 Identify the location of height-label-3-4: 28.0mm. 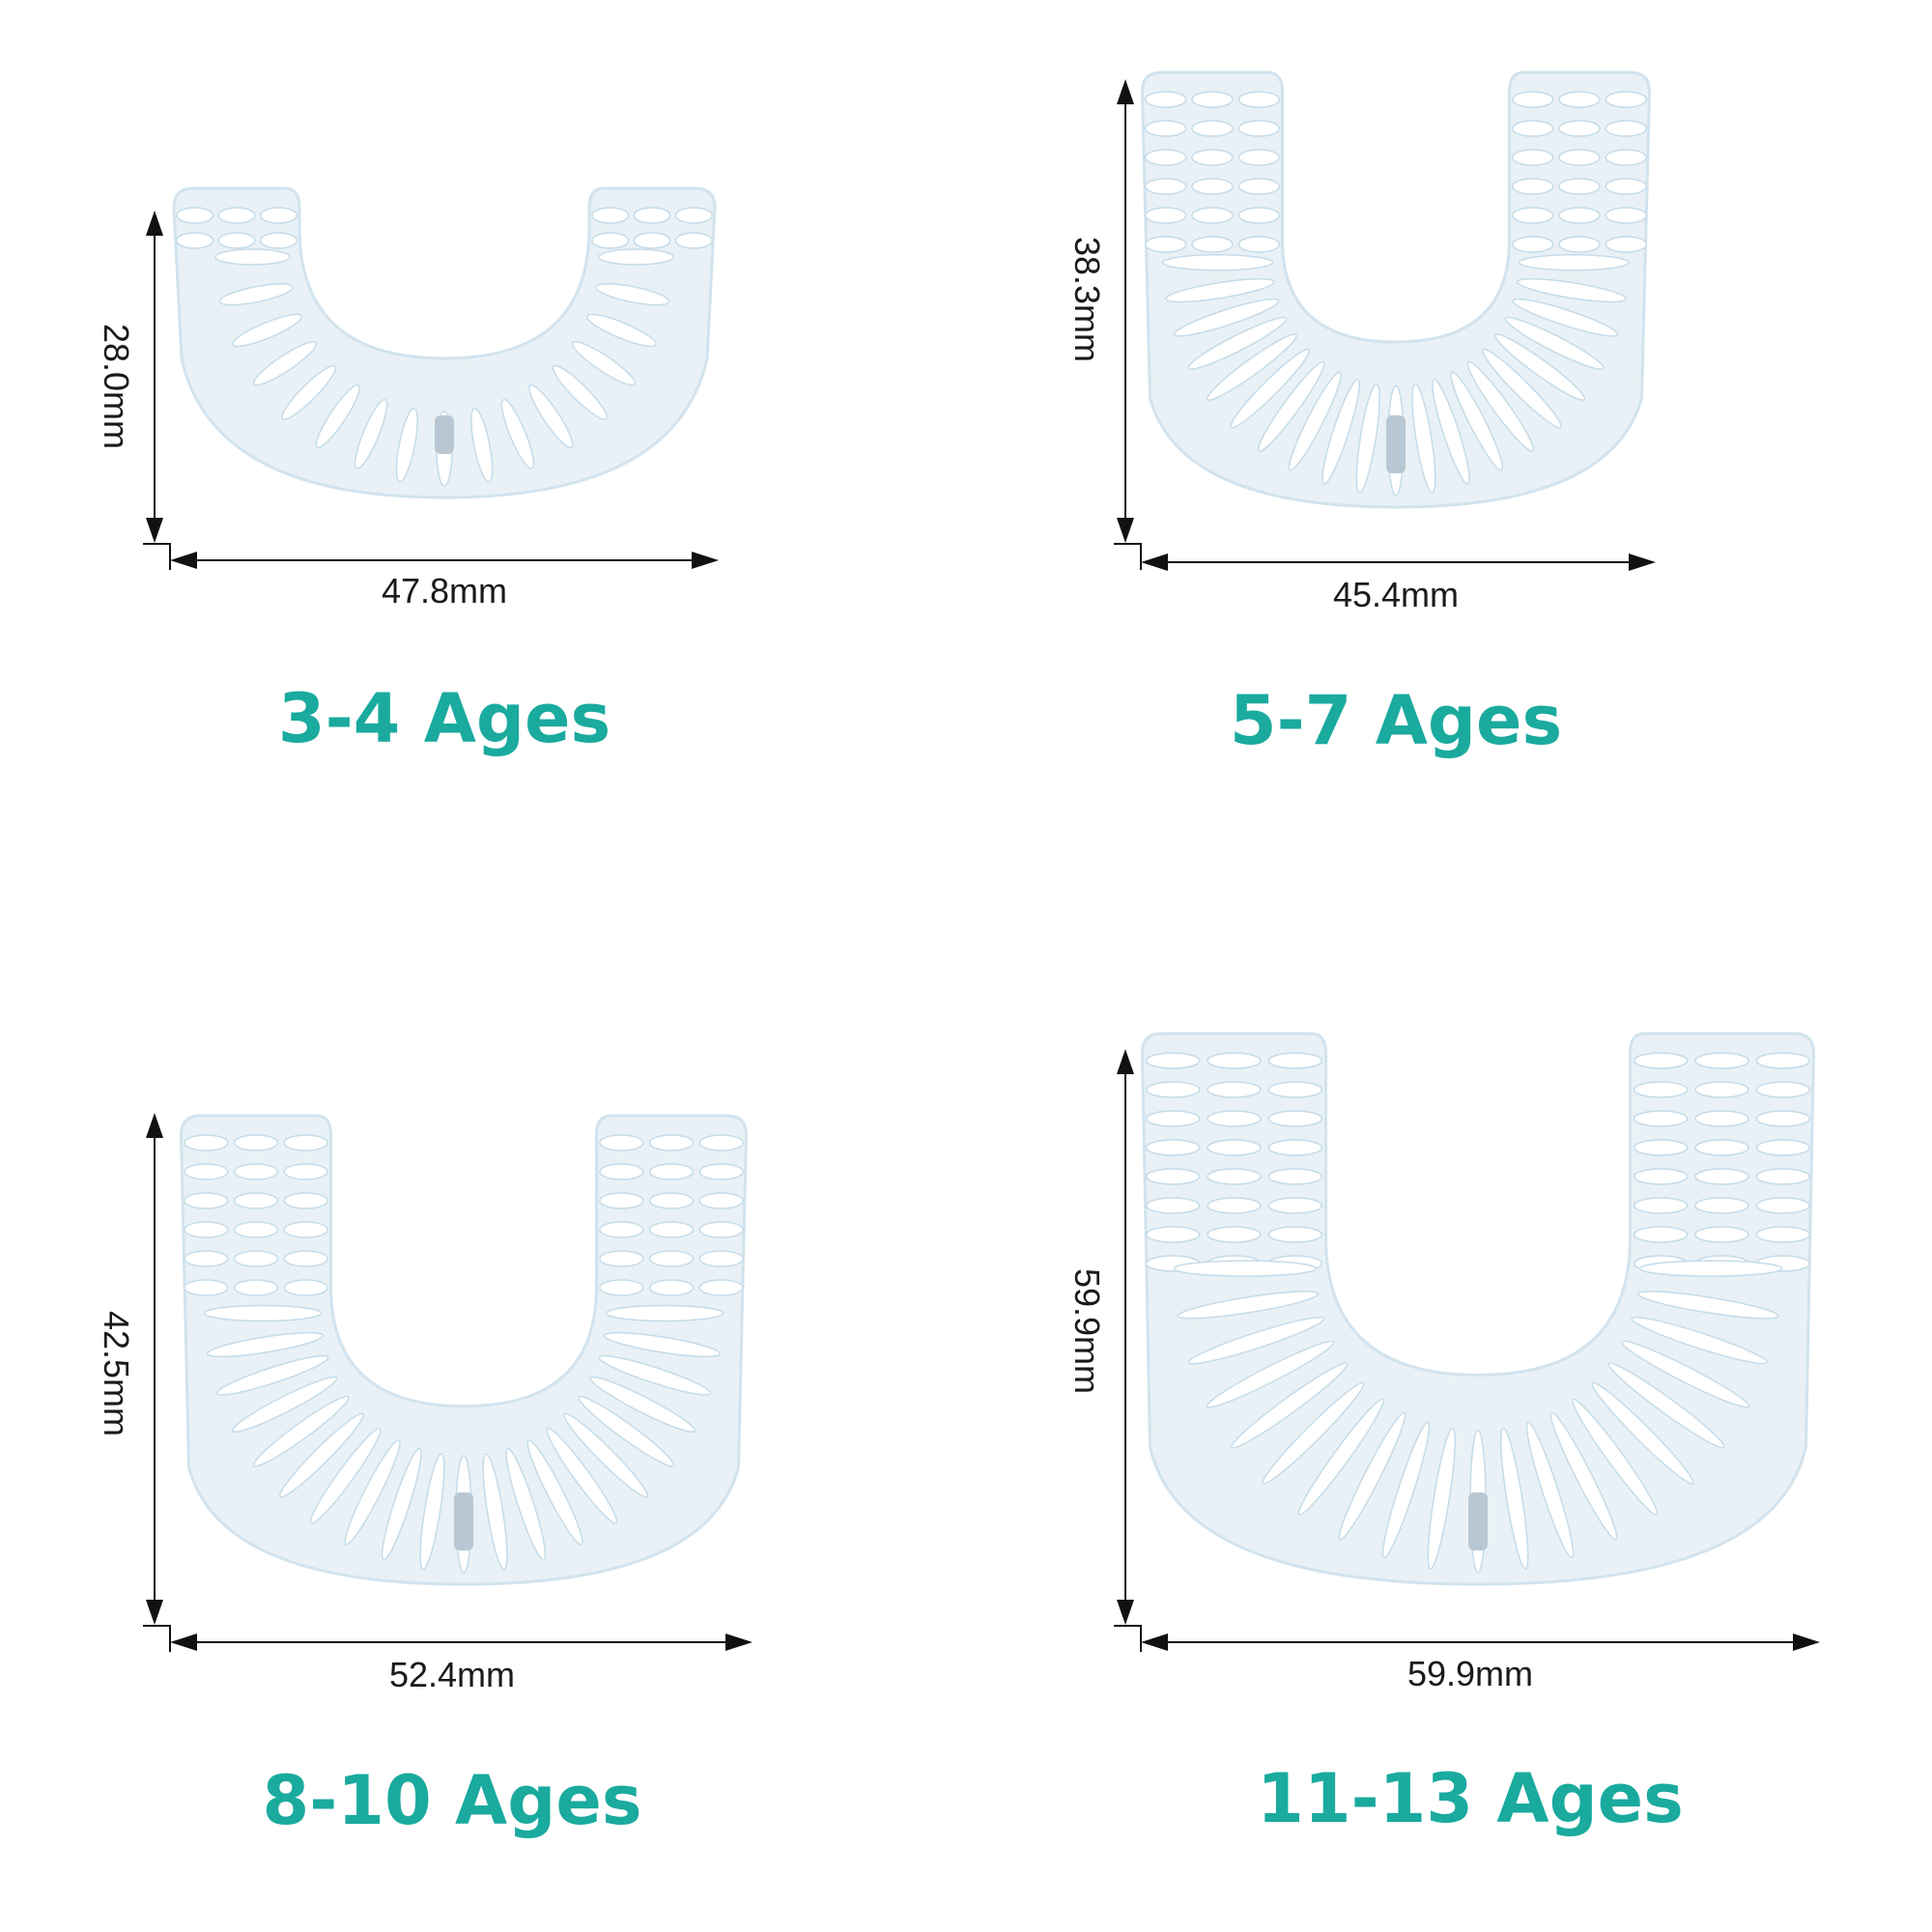
(116, 386).